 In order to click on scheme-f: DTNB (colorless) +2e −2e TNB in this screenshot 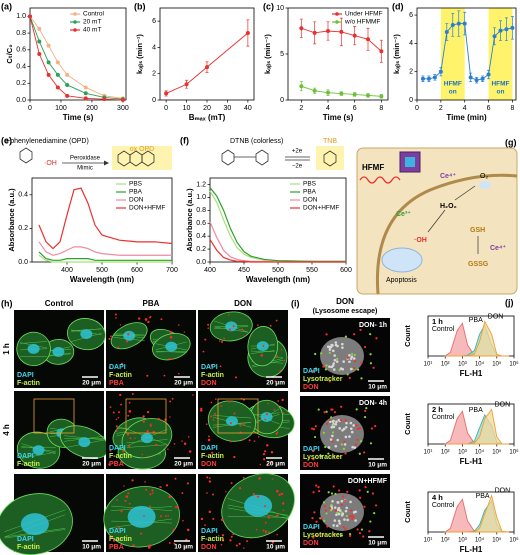, I will do `click(282, 154)`.